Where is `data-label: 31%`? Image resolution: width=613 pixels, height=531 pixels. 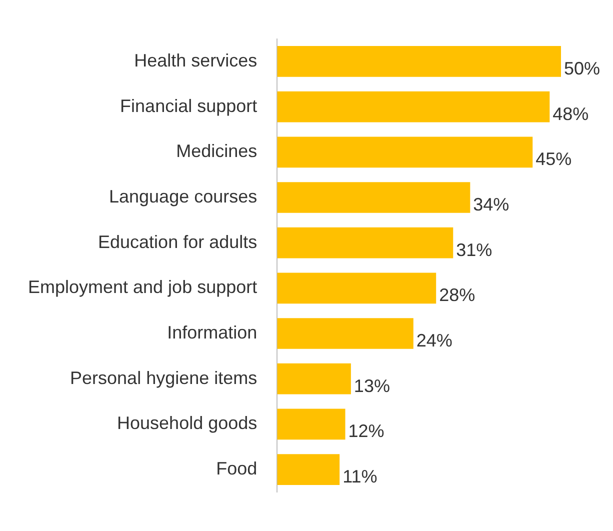
data-label: 31% is located at coordinates (474, 250).